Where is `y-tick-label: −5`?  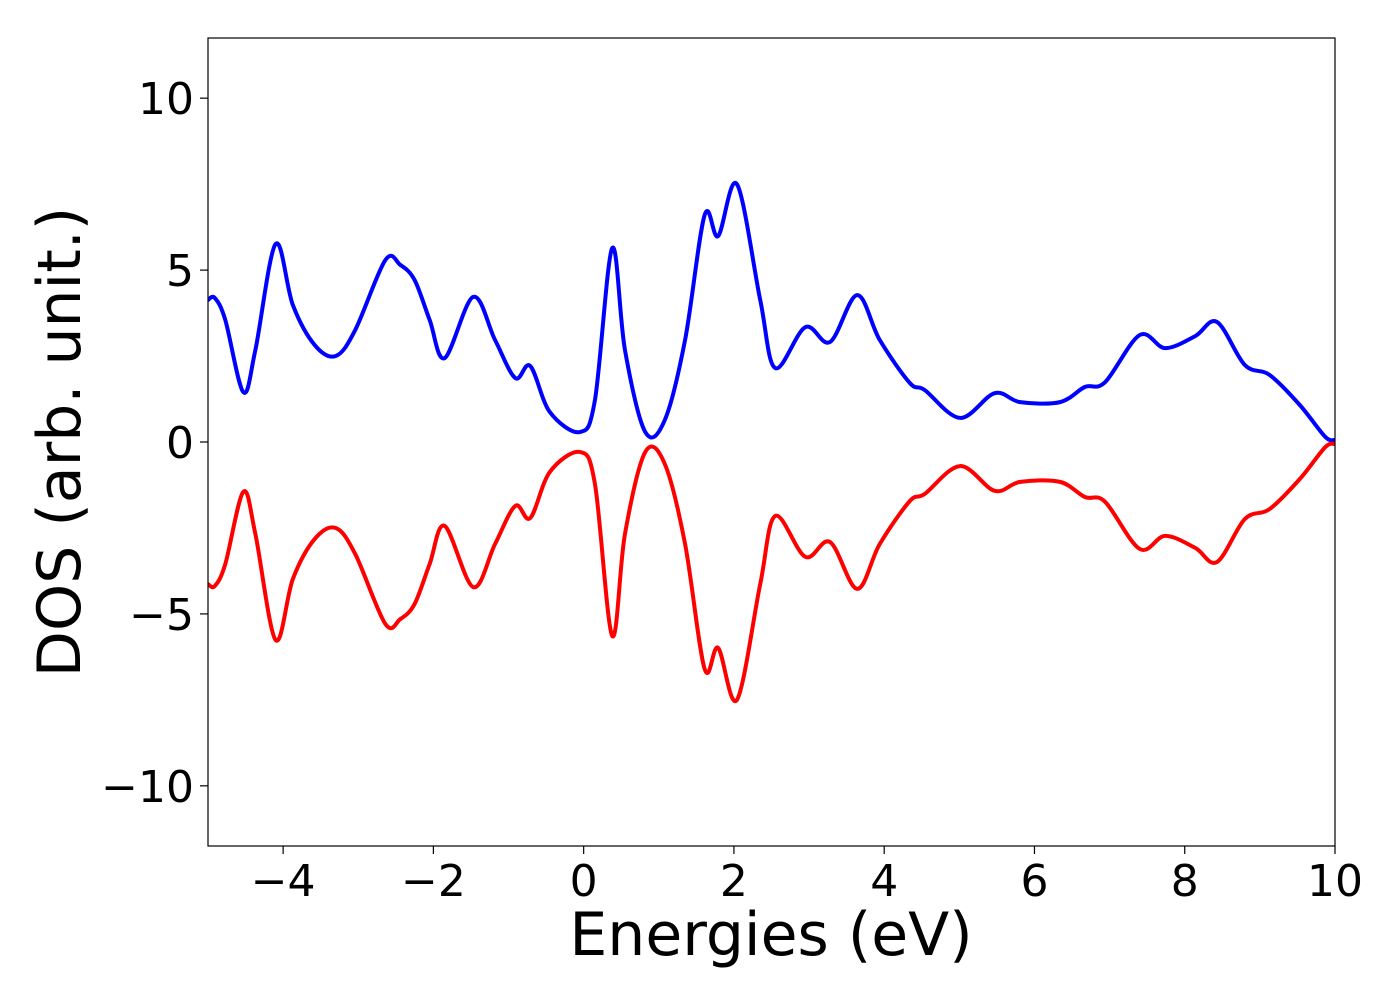 y-tick-label: −5 is located at coordinates (161, 615).